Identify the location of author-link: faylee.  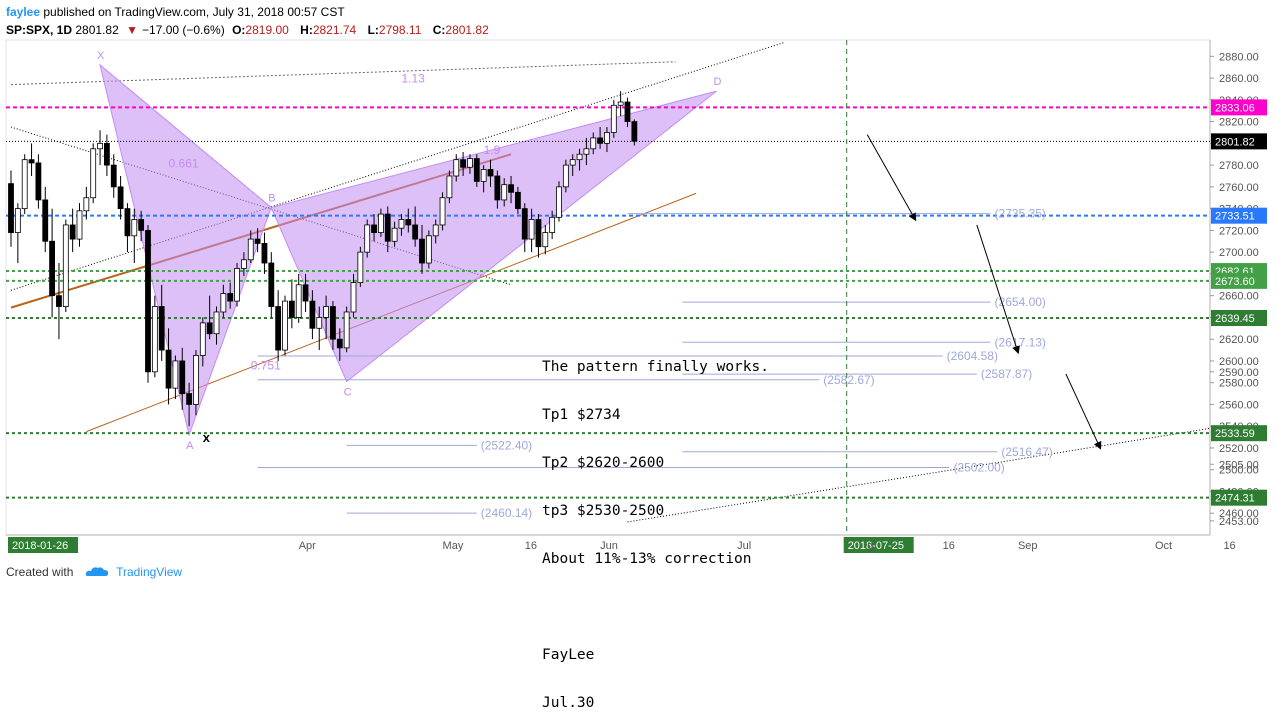
(23, 12).